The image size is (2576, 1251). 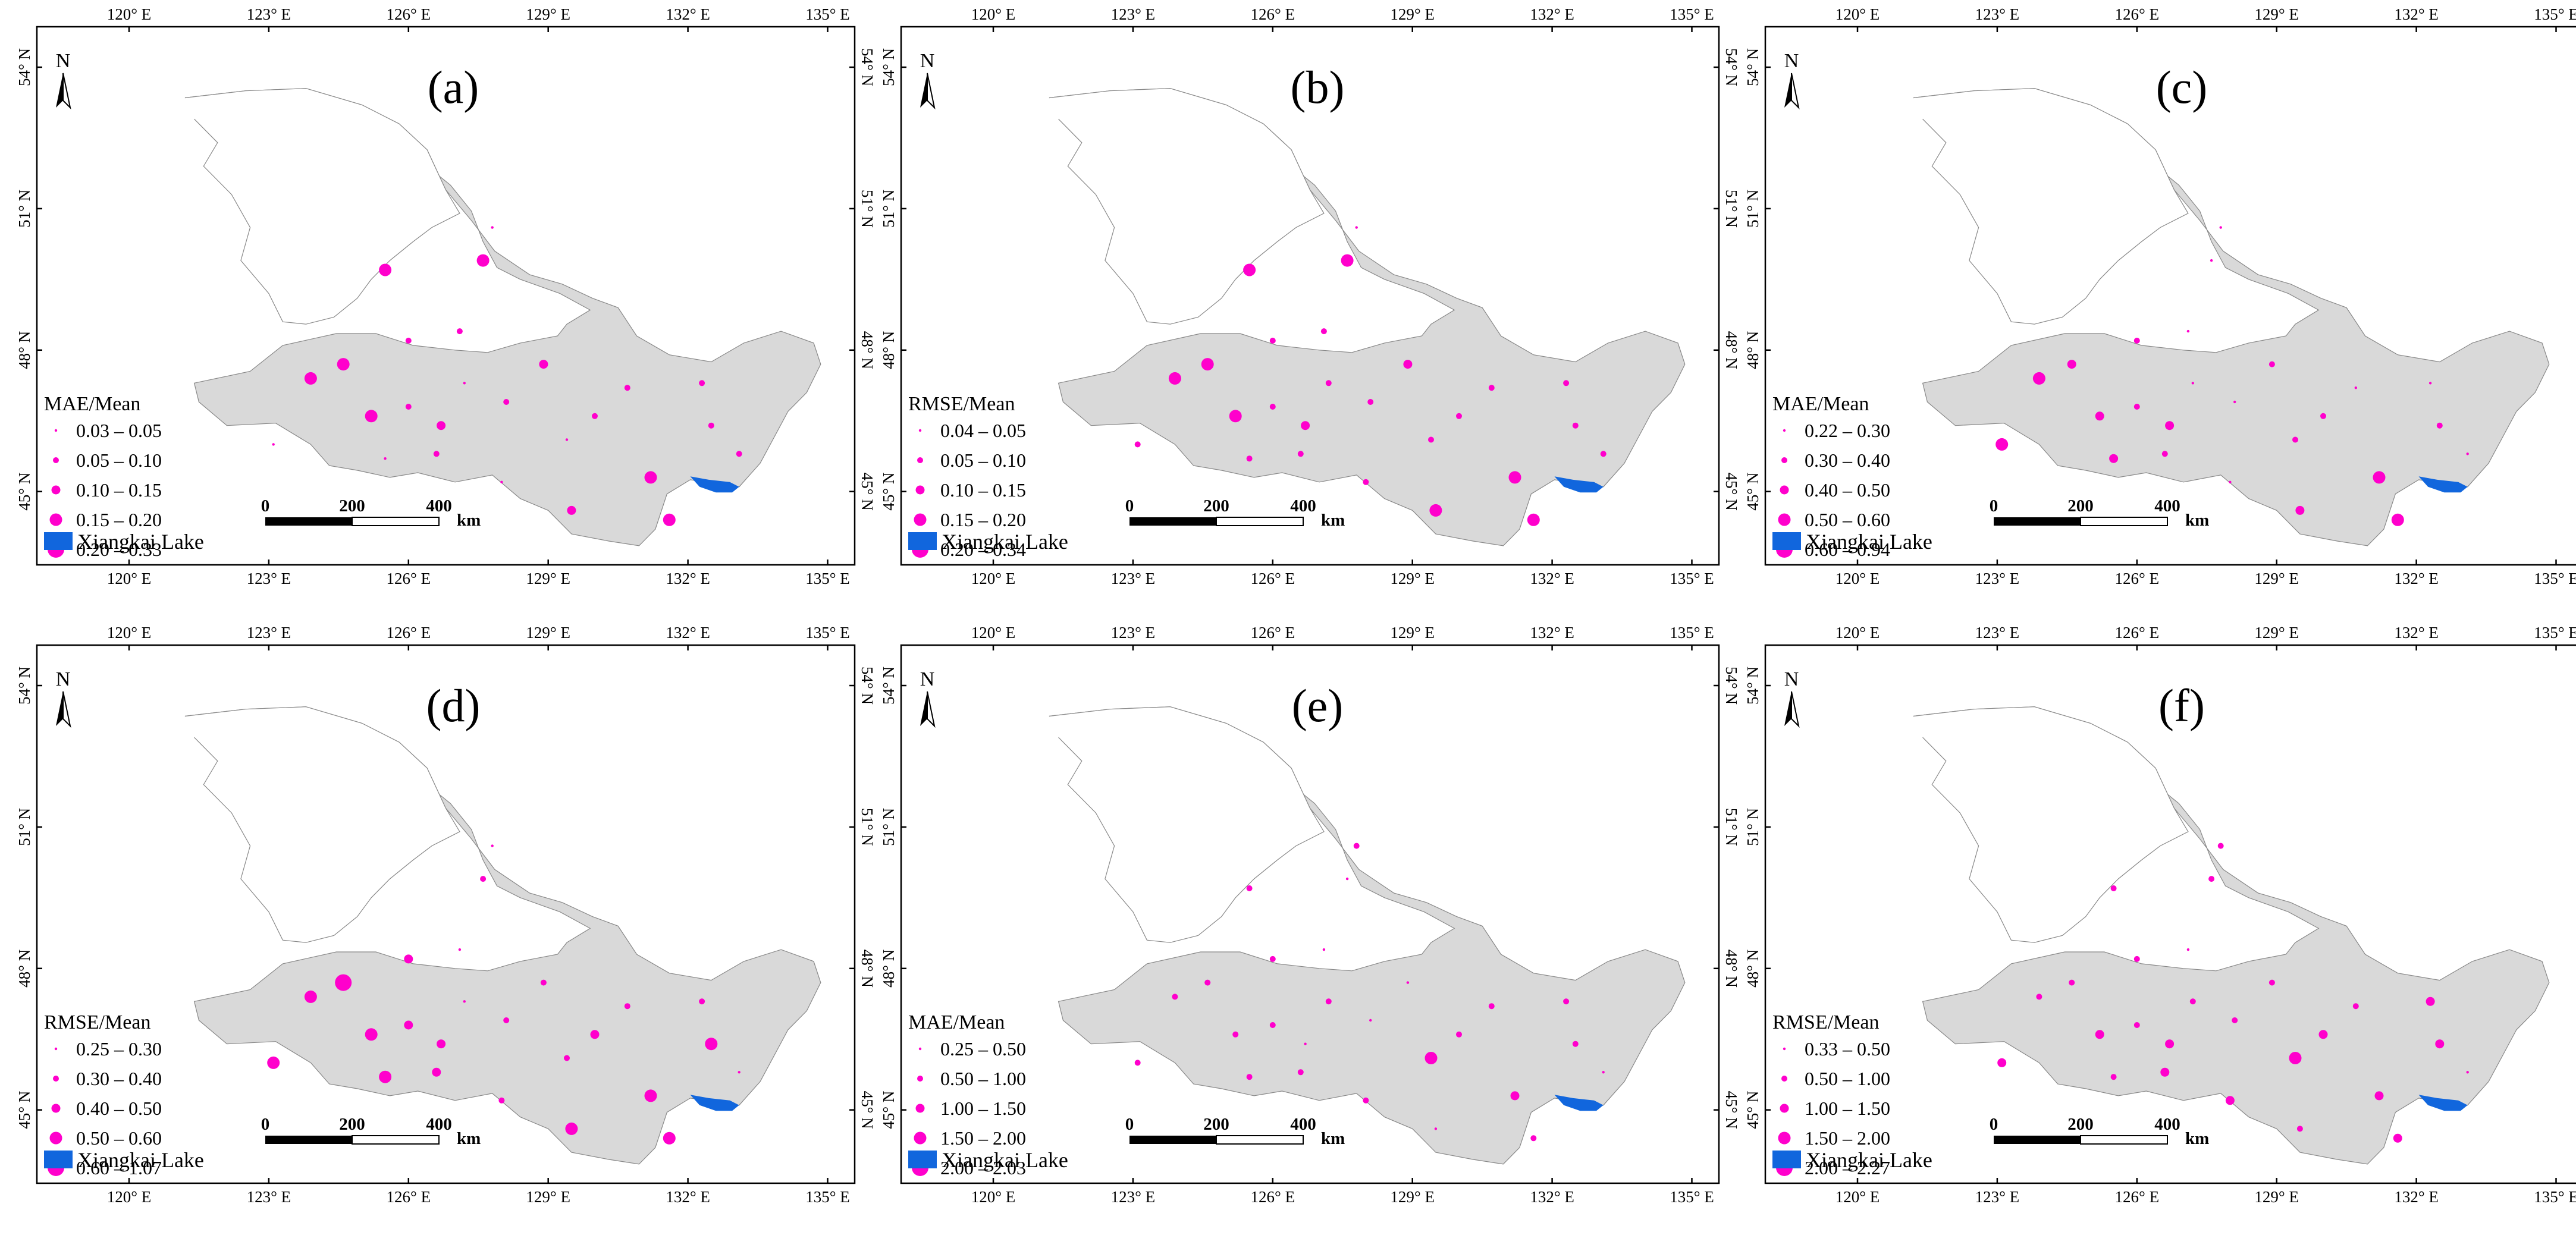 What do you see at coordinates (1731, 209) in the screenshot?
I see `lat-tick-label-right: 51° N` at bounding box center [1731, 209].